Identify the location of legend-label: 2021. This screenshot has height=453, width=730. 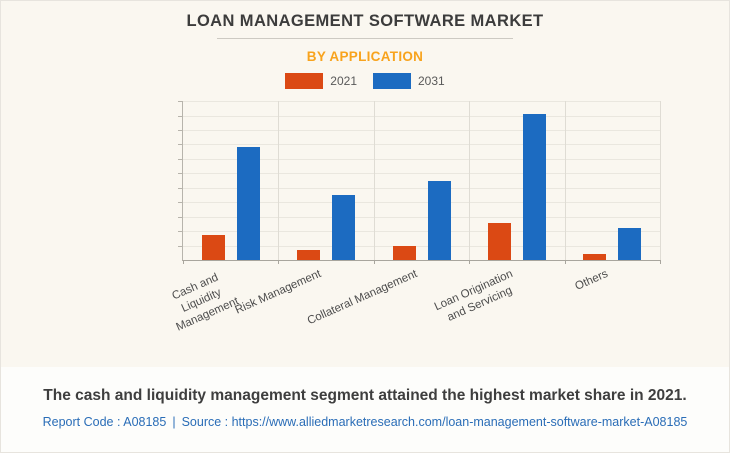
(343, 81).